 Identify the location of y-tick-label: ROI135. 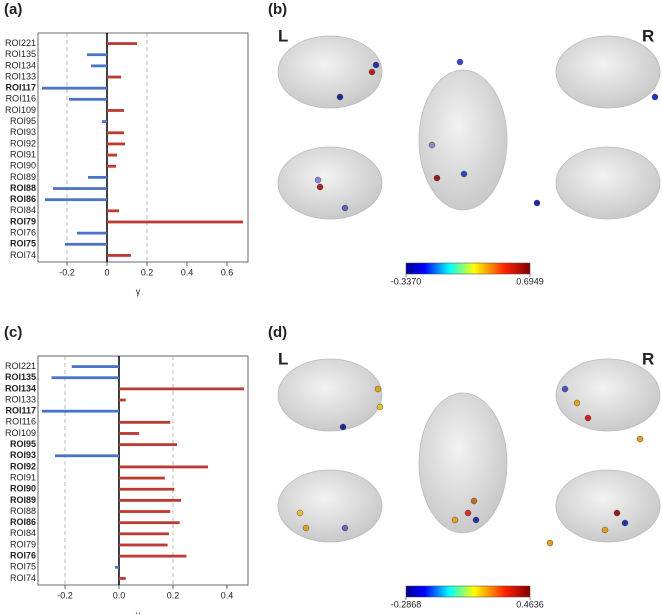
(20, 54).